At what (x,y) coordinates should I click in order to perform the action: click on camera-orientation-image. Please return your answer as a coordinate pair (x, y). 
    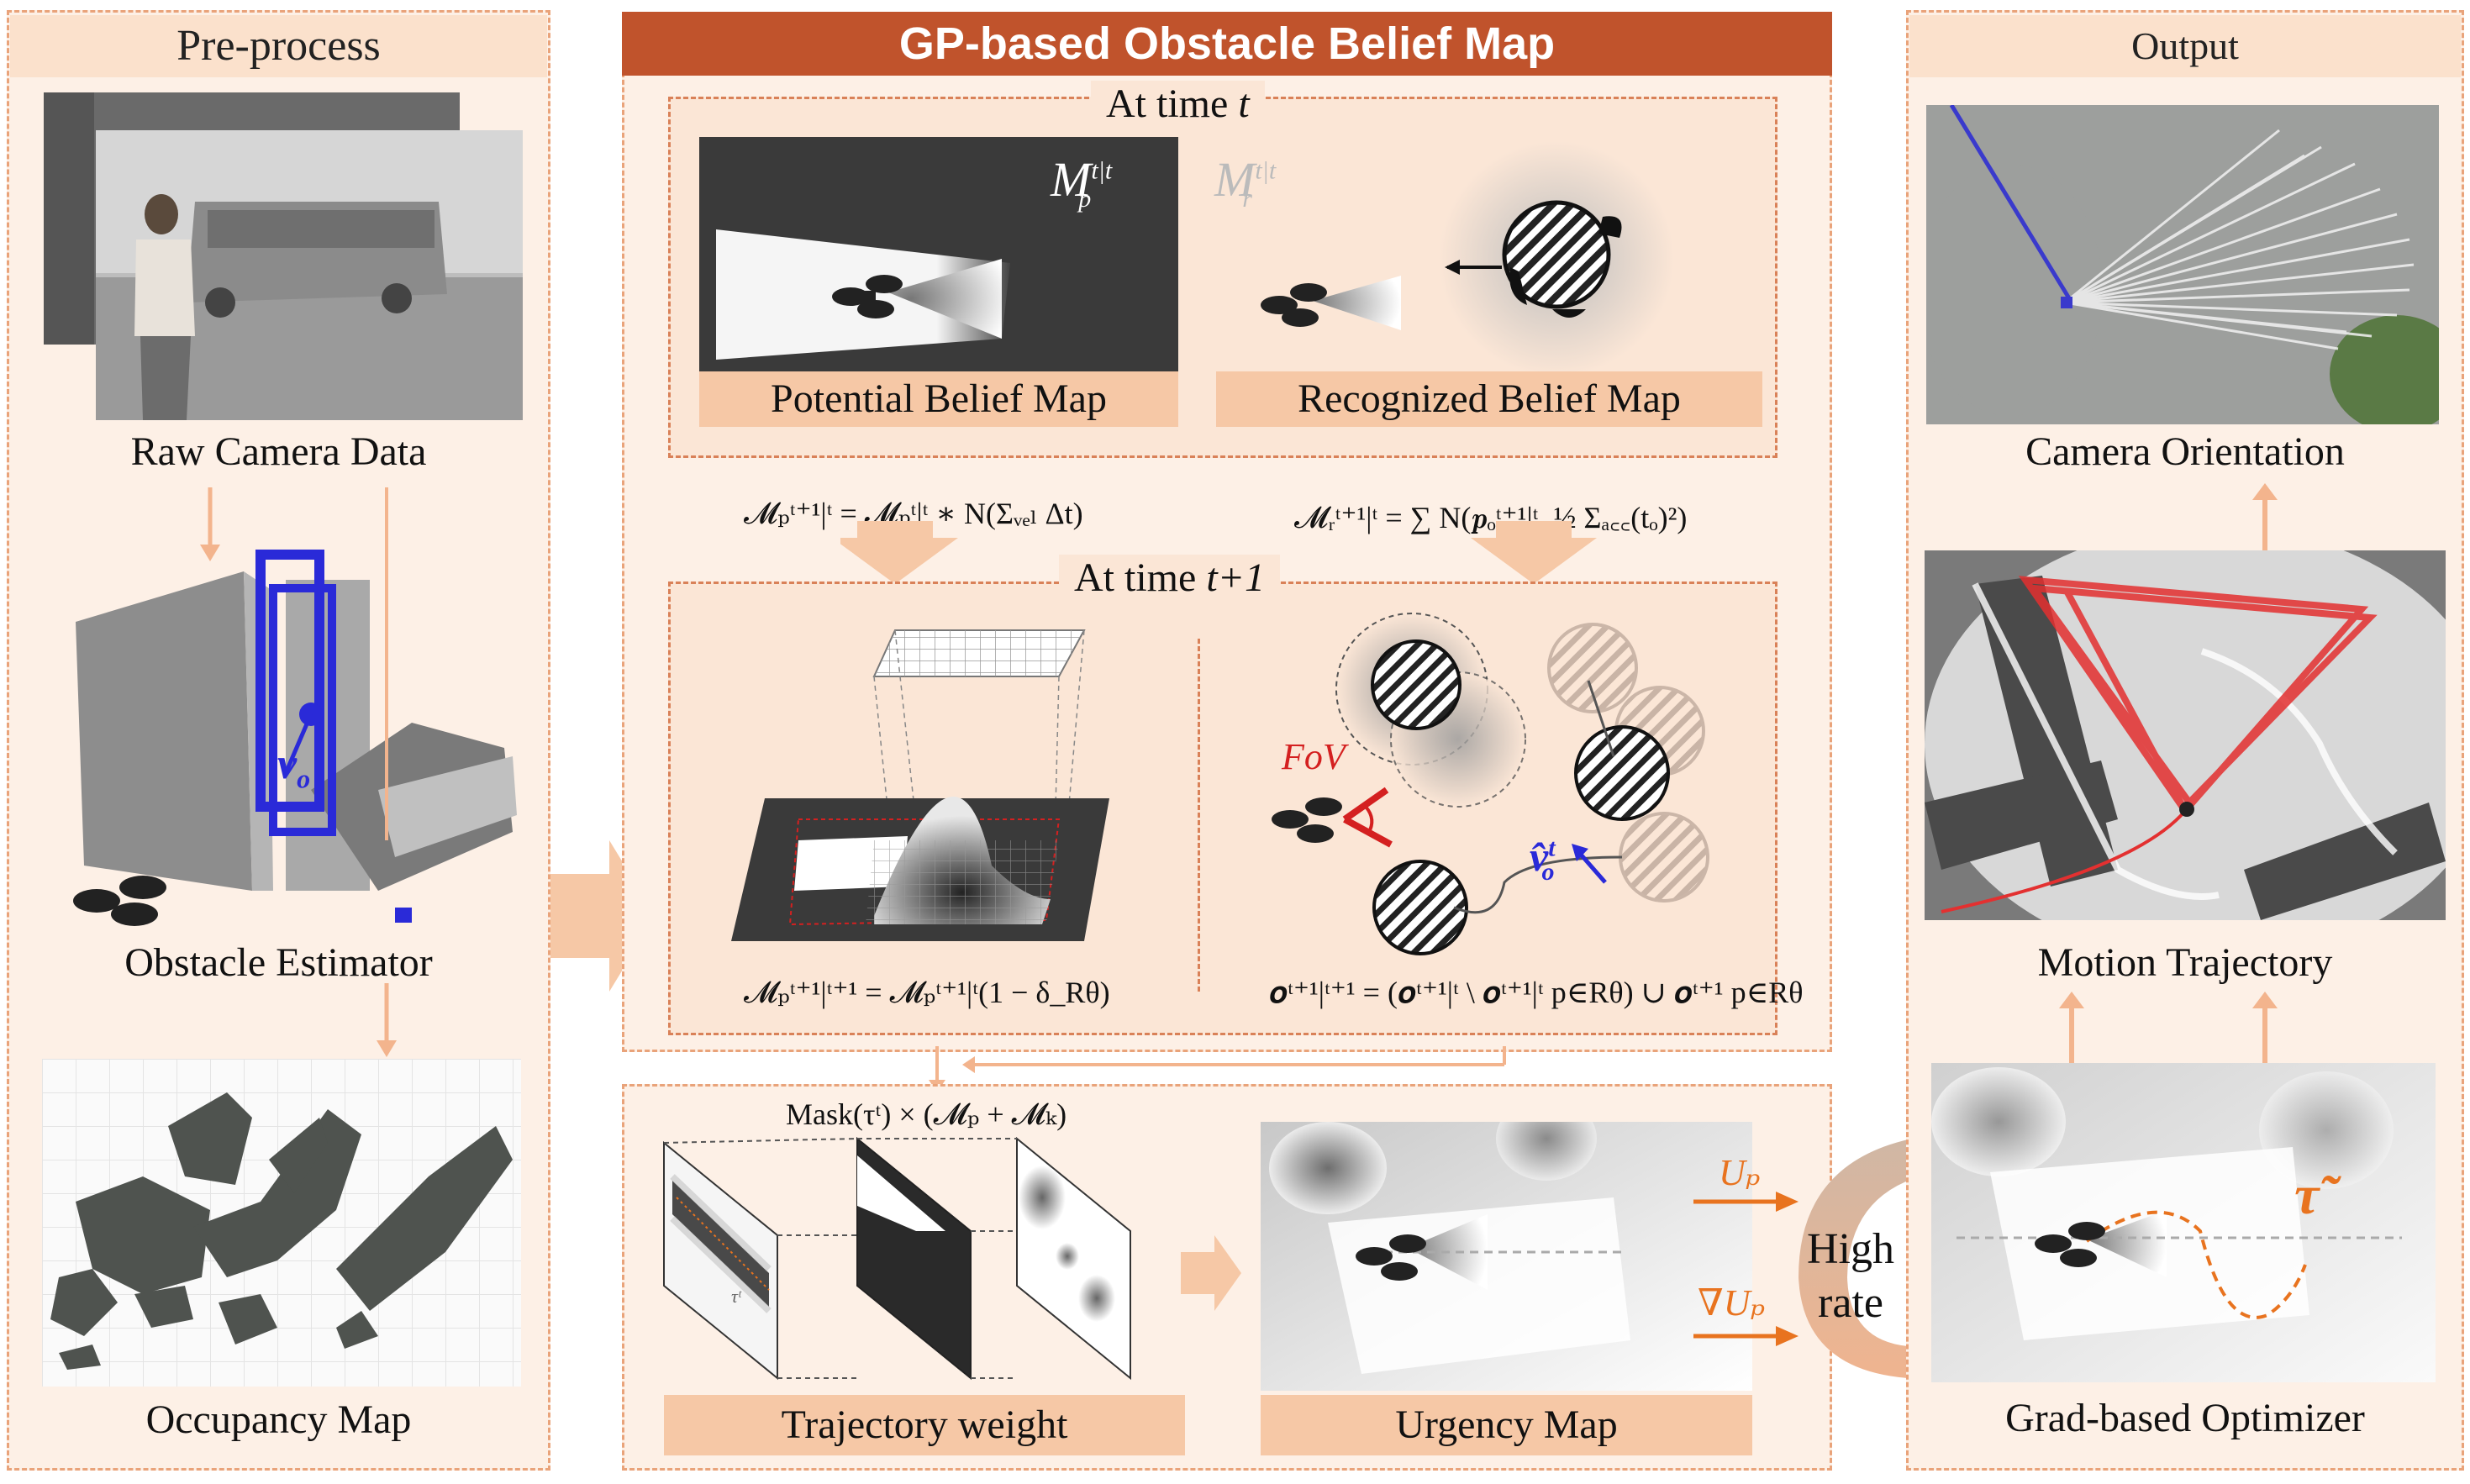
    Looking at the image, I should click on (2182, 264).